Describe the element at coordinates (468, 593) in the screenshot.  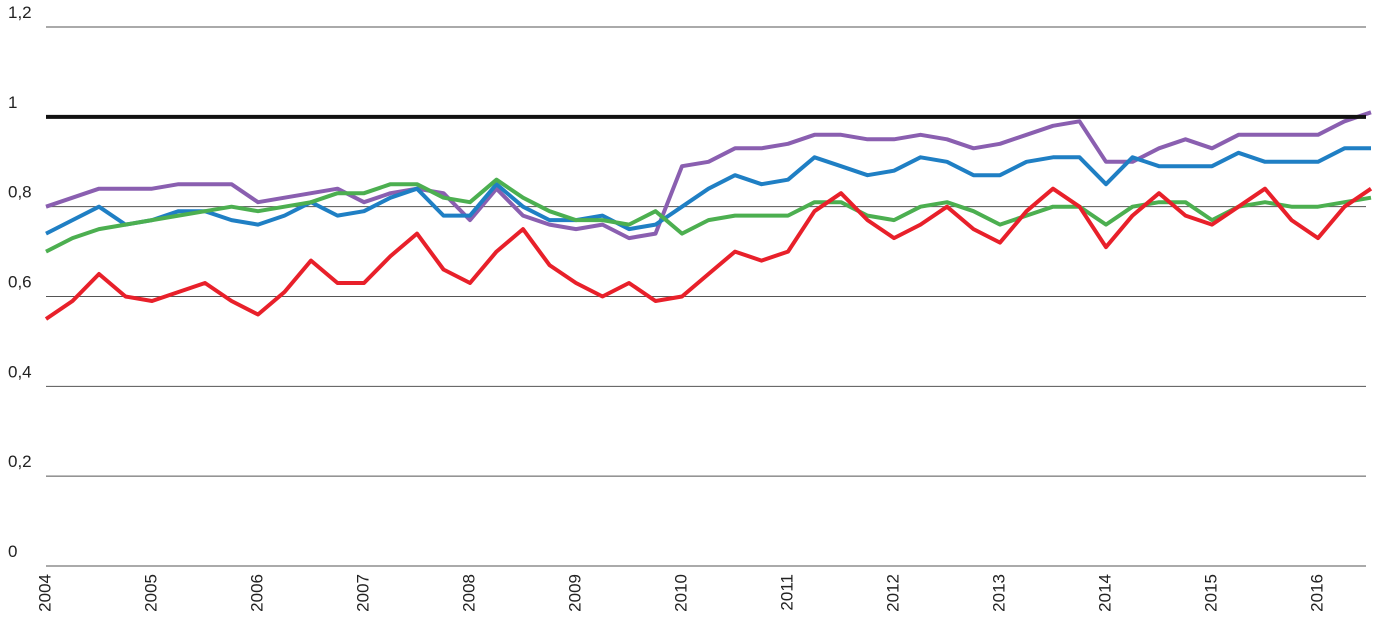
I see `x-tick-label: 2008` at that location.